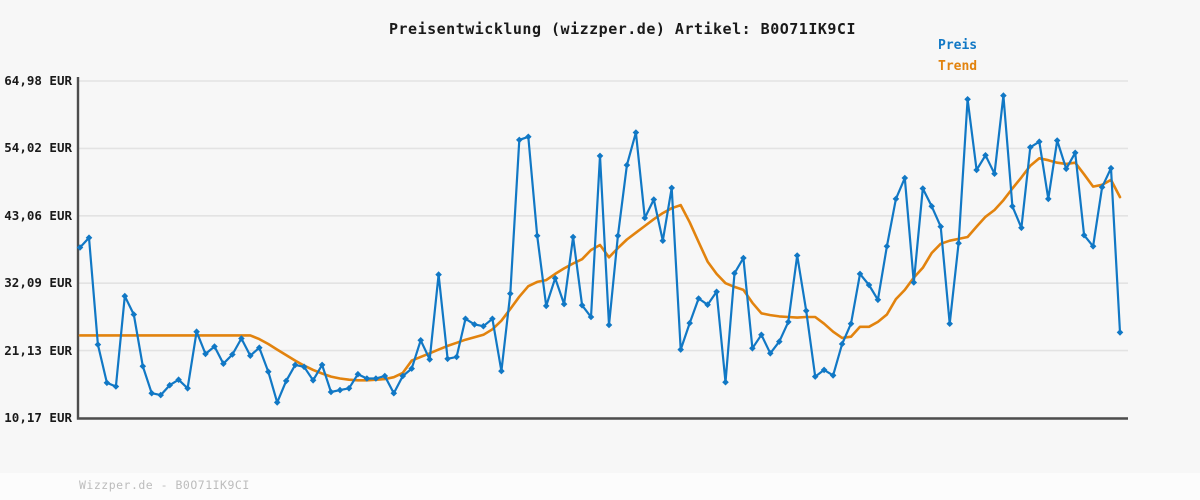 The image size is (1200, 500). Describe the element at coordinates (38, 417) in the screenshot. I see `y-tick-label: 10,17 EUR` at that location.